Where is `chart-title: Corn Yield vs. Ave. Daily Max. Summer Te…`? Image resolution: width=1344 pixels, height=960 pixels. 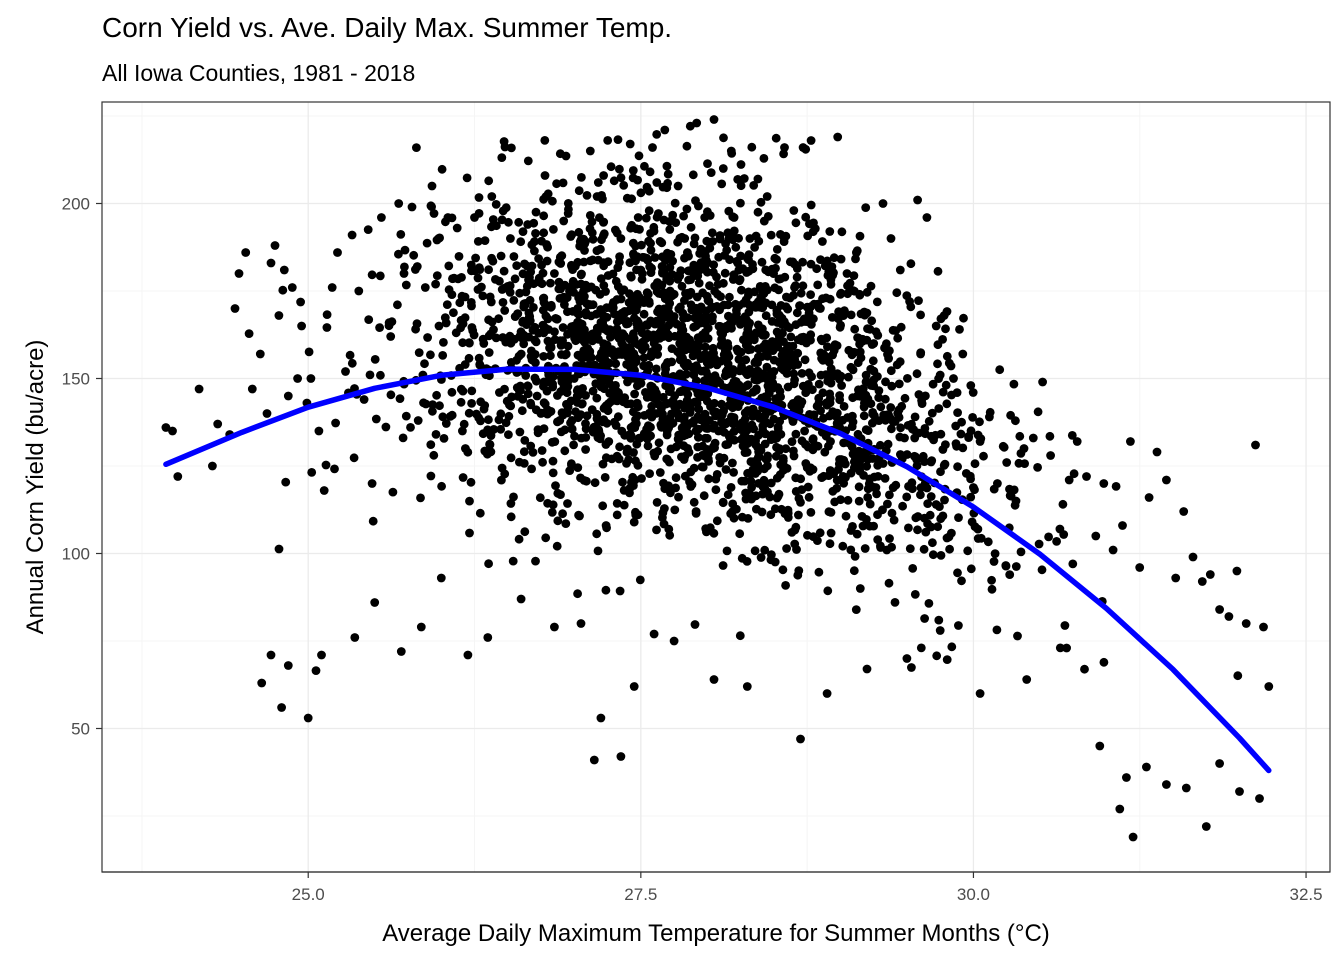 chart-title: Corn Yield vs. Ave. Daily Max. Summer Te… is located at coordinates (387, 27).